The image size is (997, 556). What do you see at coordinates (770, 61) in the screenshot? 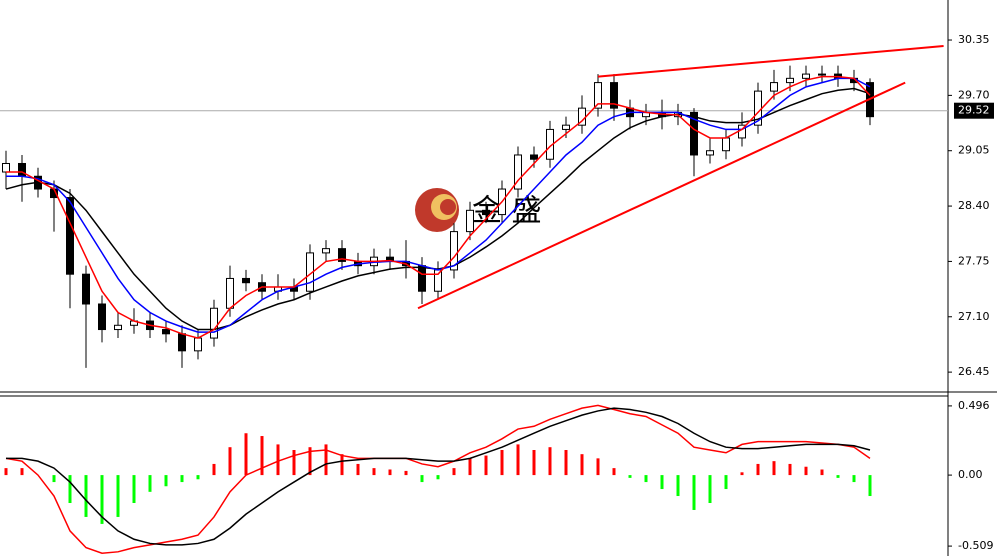
I see `trendline` at bounding box center [770, 61].